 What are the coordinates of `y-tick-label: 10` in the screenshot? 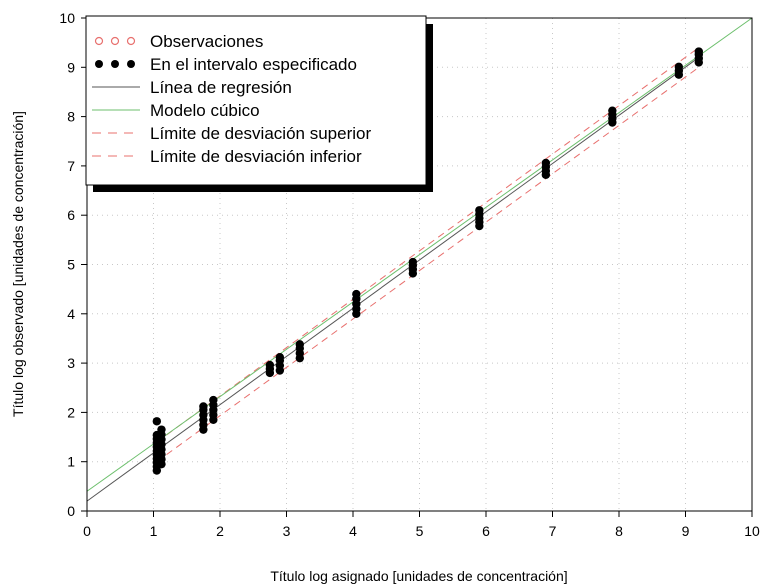 It's located at (67, 18).